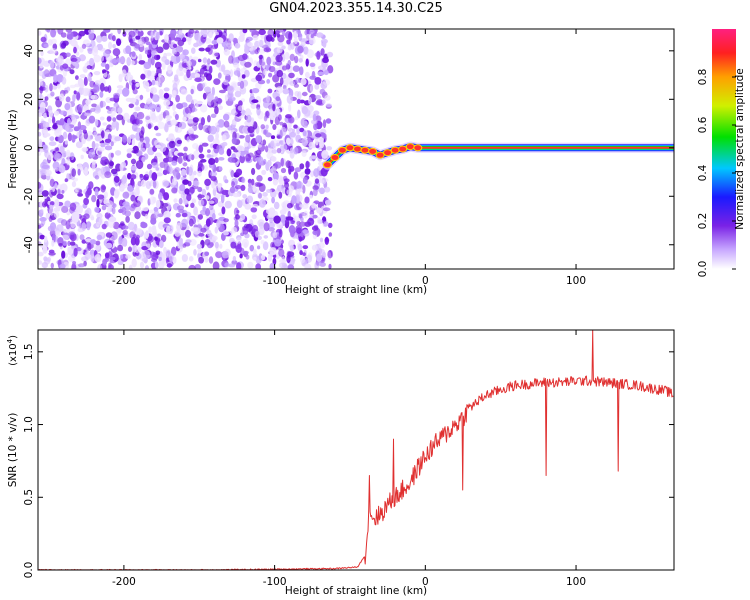 The width and height of the screenshot is (750, 600). Describe the element at coordinates (703, 124) in the screenshot. I see `colorbar-tick-label: 0.6` at that location.